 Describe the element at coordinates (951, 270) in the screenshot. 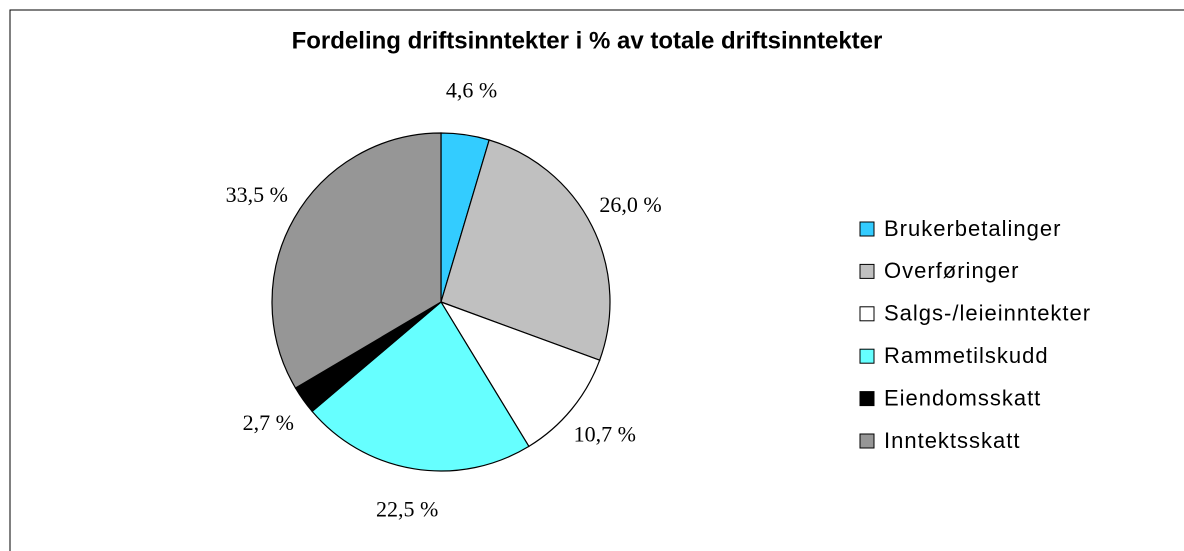

I see `legend-label: Overføringer` at that location.